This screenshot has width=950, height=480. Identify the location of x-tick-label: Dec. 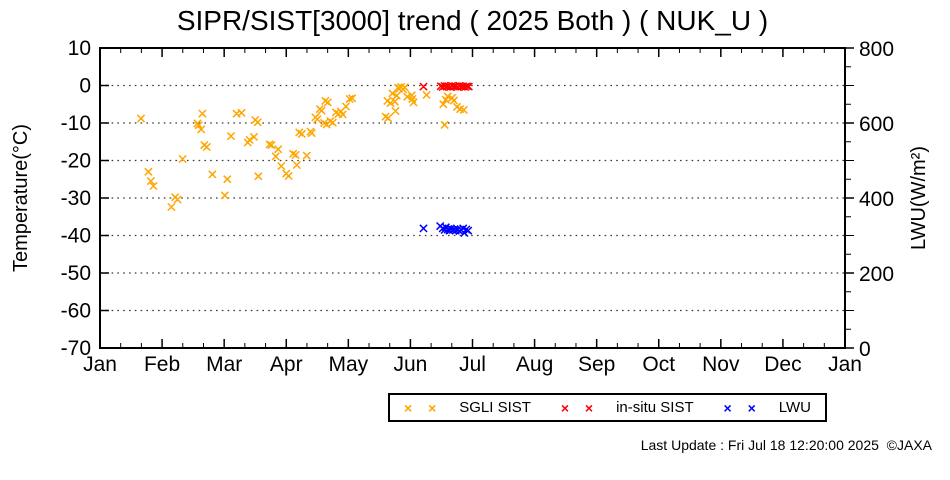
(782, 364).